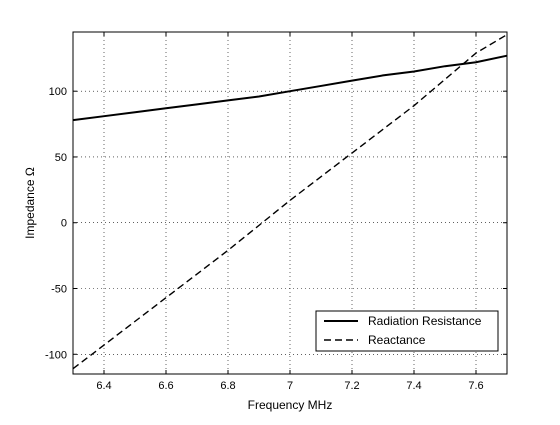 The image size is (560, 425). What do you see at coordinates (227, 386) in the screenshot?
I see `x-tick-label: 6.8` at bounding box center [227, 386].